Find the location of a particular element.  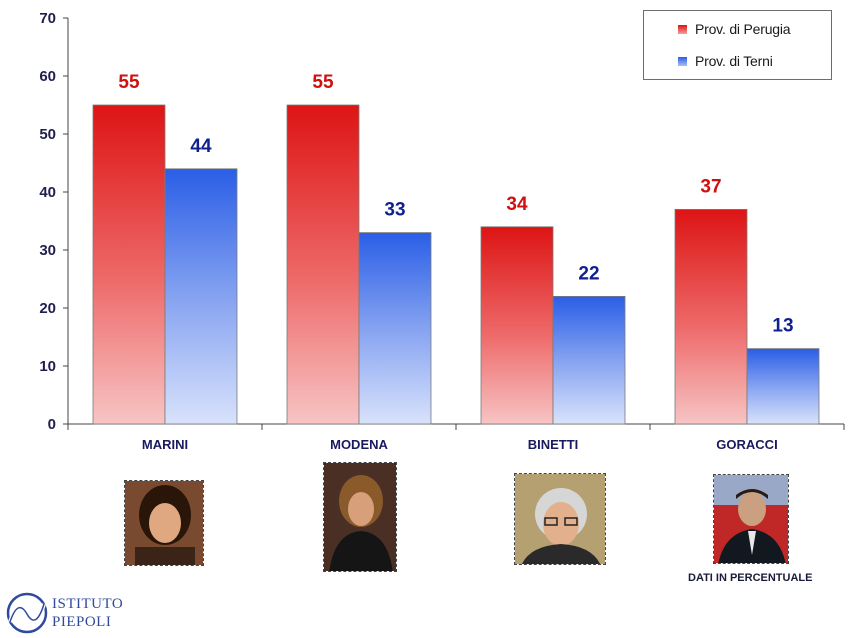

y-tick-label: 0 is located at coordinates (52, 424).